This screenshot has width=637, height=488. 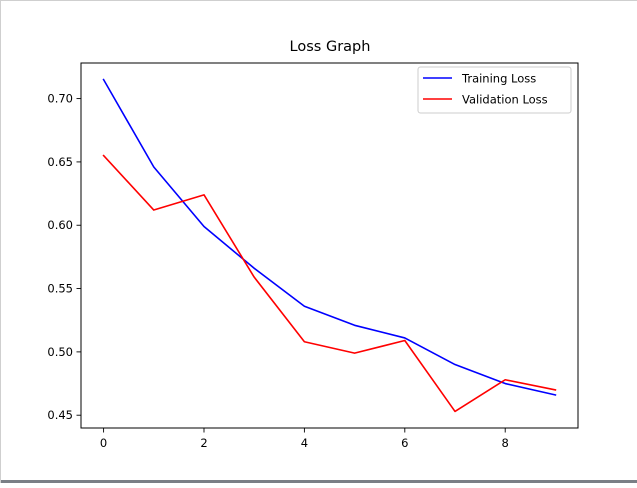 I want to click on y-tick-label: 0.70, so click(x=60, y=99).